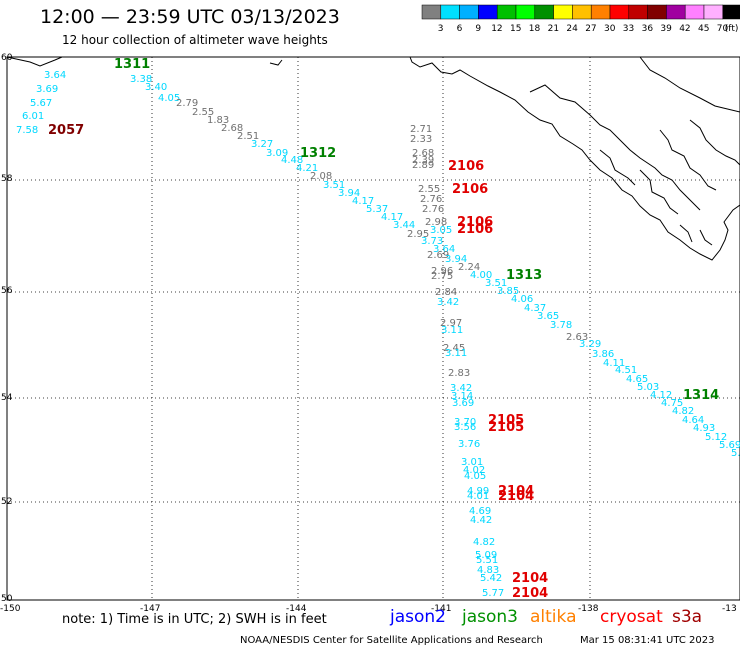 The height and width of the screenshot is (650, 740). Describe the element at coordinates (6, 502) in the screenshot. I see `y-axis-label: 52` at that location.